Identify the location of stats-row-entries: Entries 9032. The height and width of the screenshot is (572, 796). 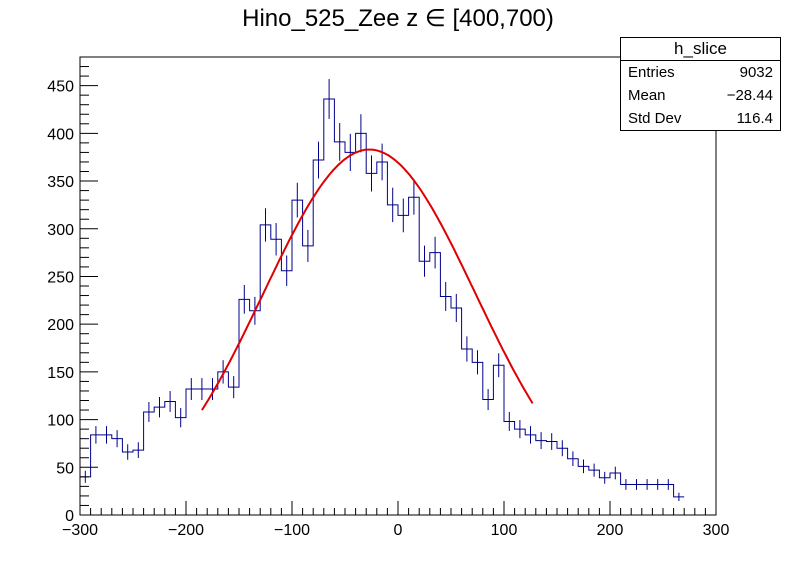
(700, 72).